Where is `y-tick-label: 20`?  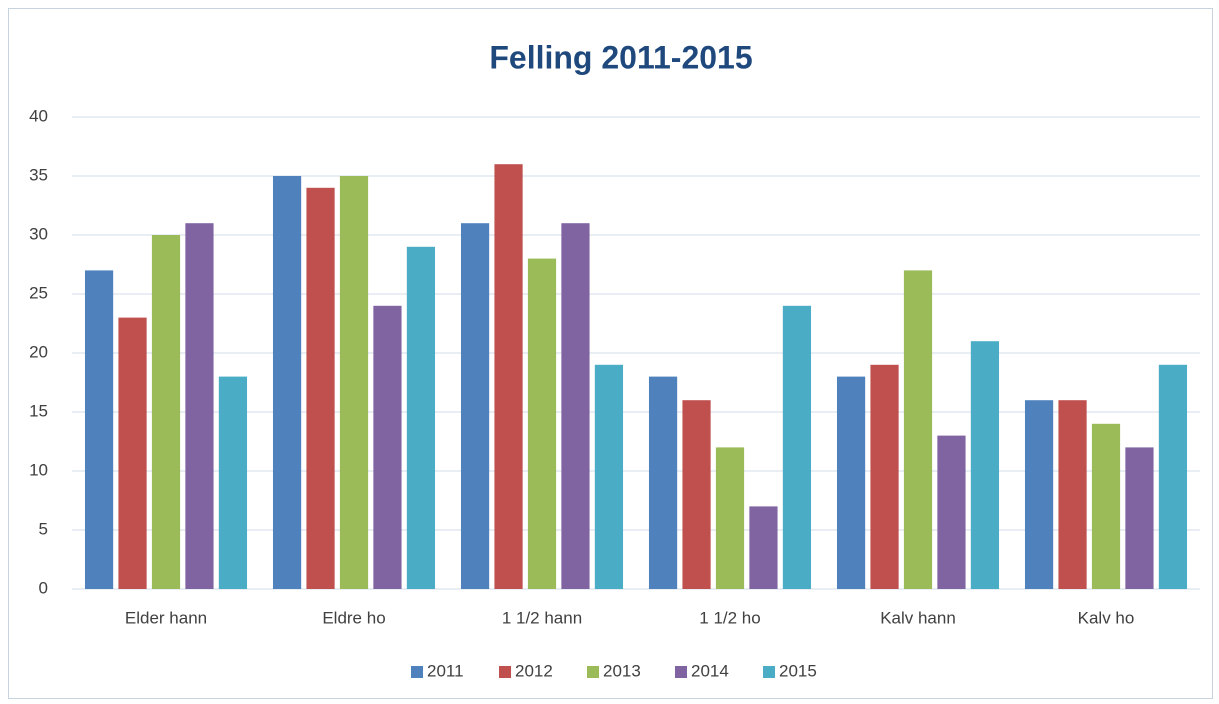
y-tick-label: 20 is located at coordinates (38, 351).